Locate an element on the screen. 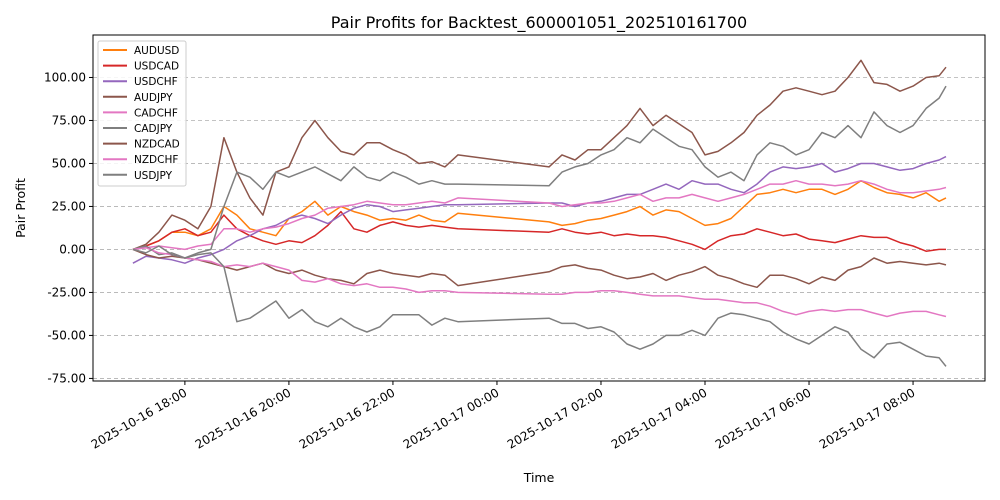 The width and height of the screenshot is (1000, 500). y-tick-label: 25.00 is located at coordinates (69, 206).